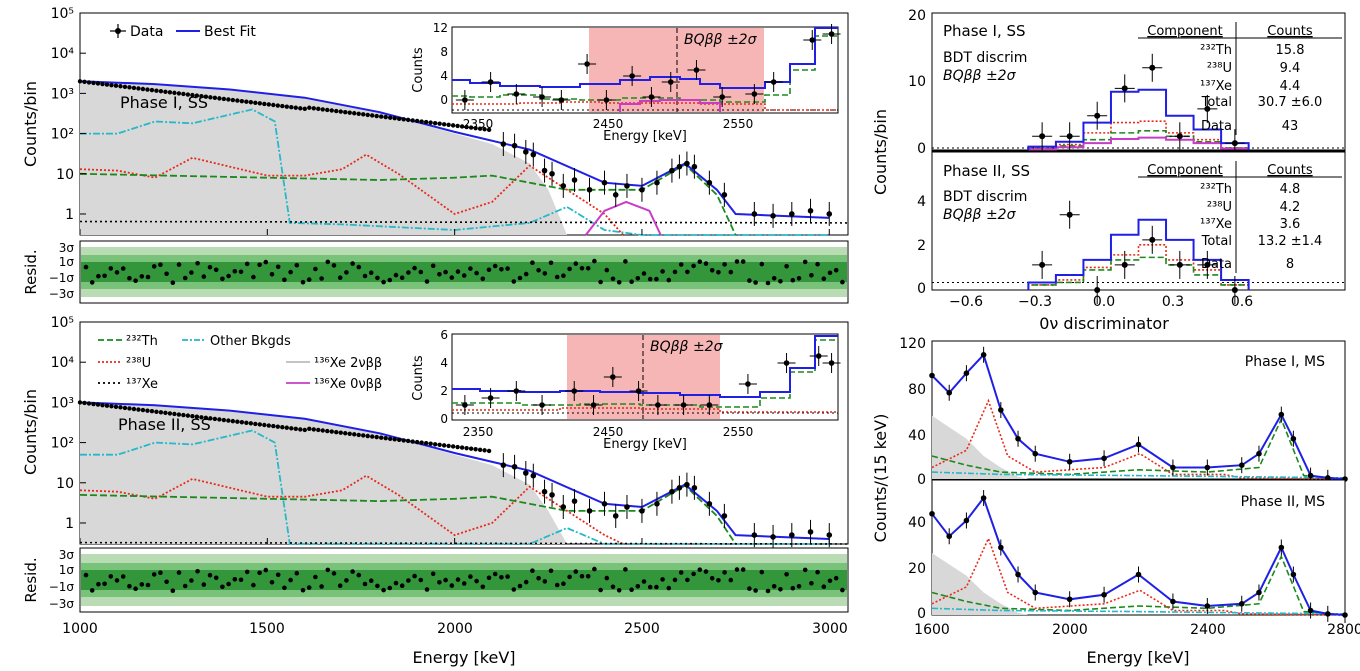  I want to click on y-tick-label: 10², so click(62, 444).